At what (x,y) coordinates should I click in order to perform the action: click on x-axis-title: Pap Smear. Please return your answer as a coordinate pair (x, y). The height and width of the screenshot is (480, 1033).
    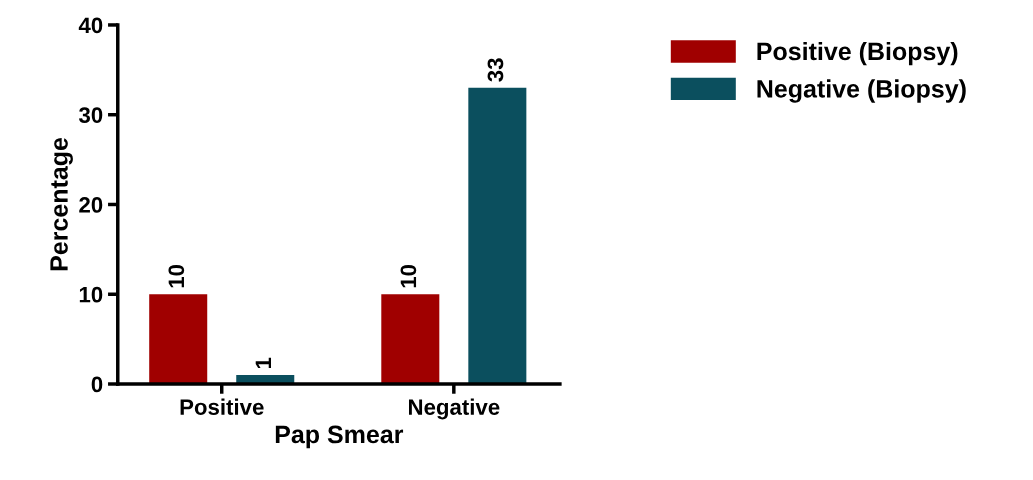
    Looking at the image, I should click on (339, 437).